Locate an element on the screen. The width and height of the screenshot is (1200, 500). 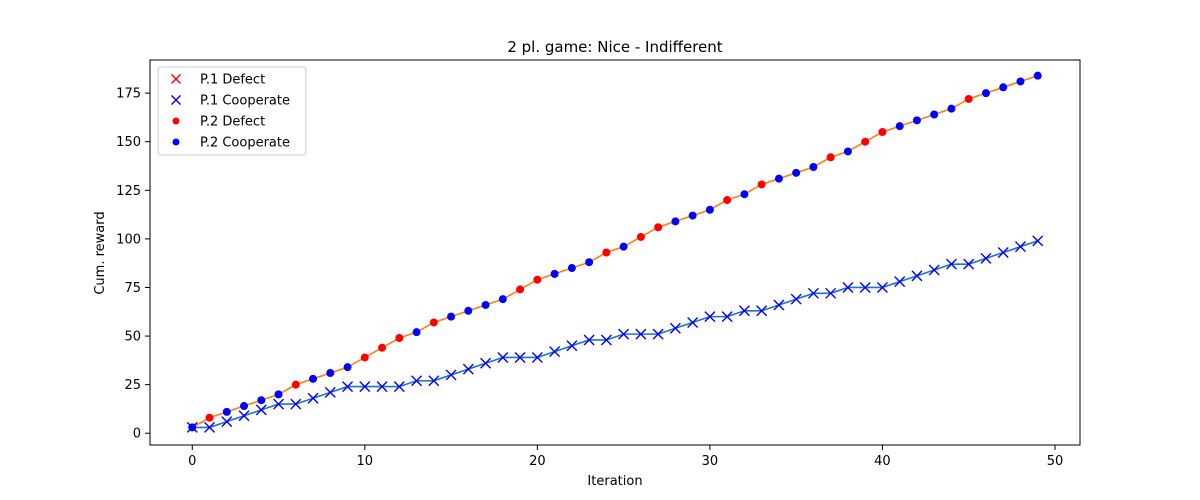
y-tick-label: 0 is located at coordinates (137, 434).